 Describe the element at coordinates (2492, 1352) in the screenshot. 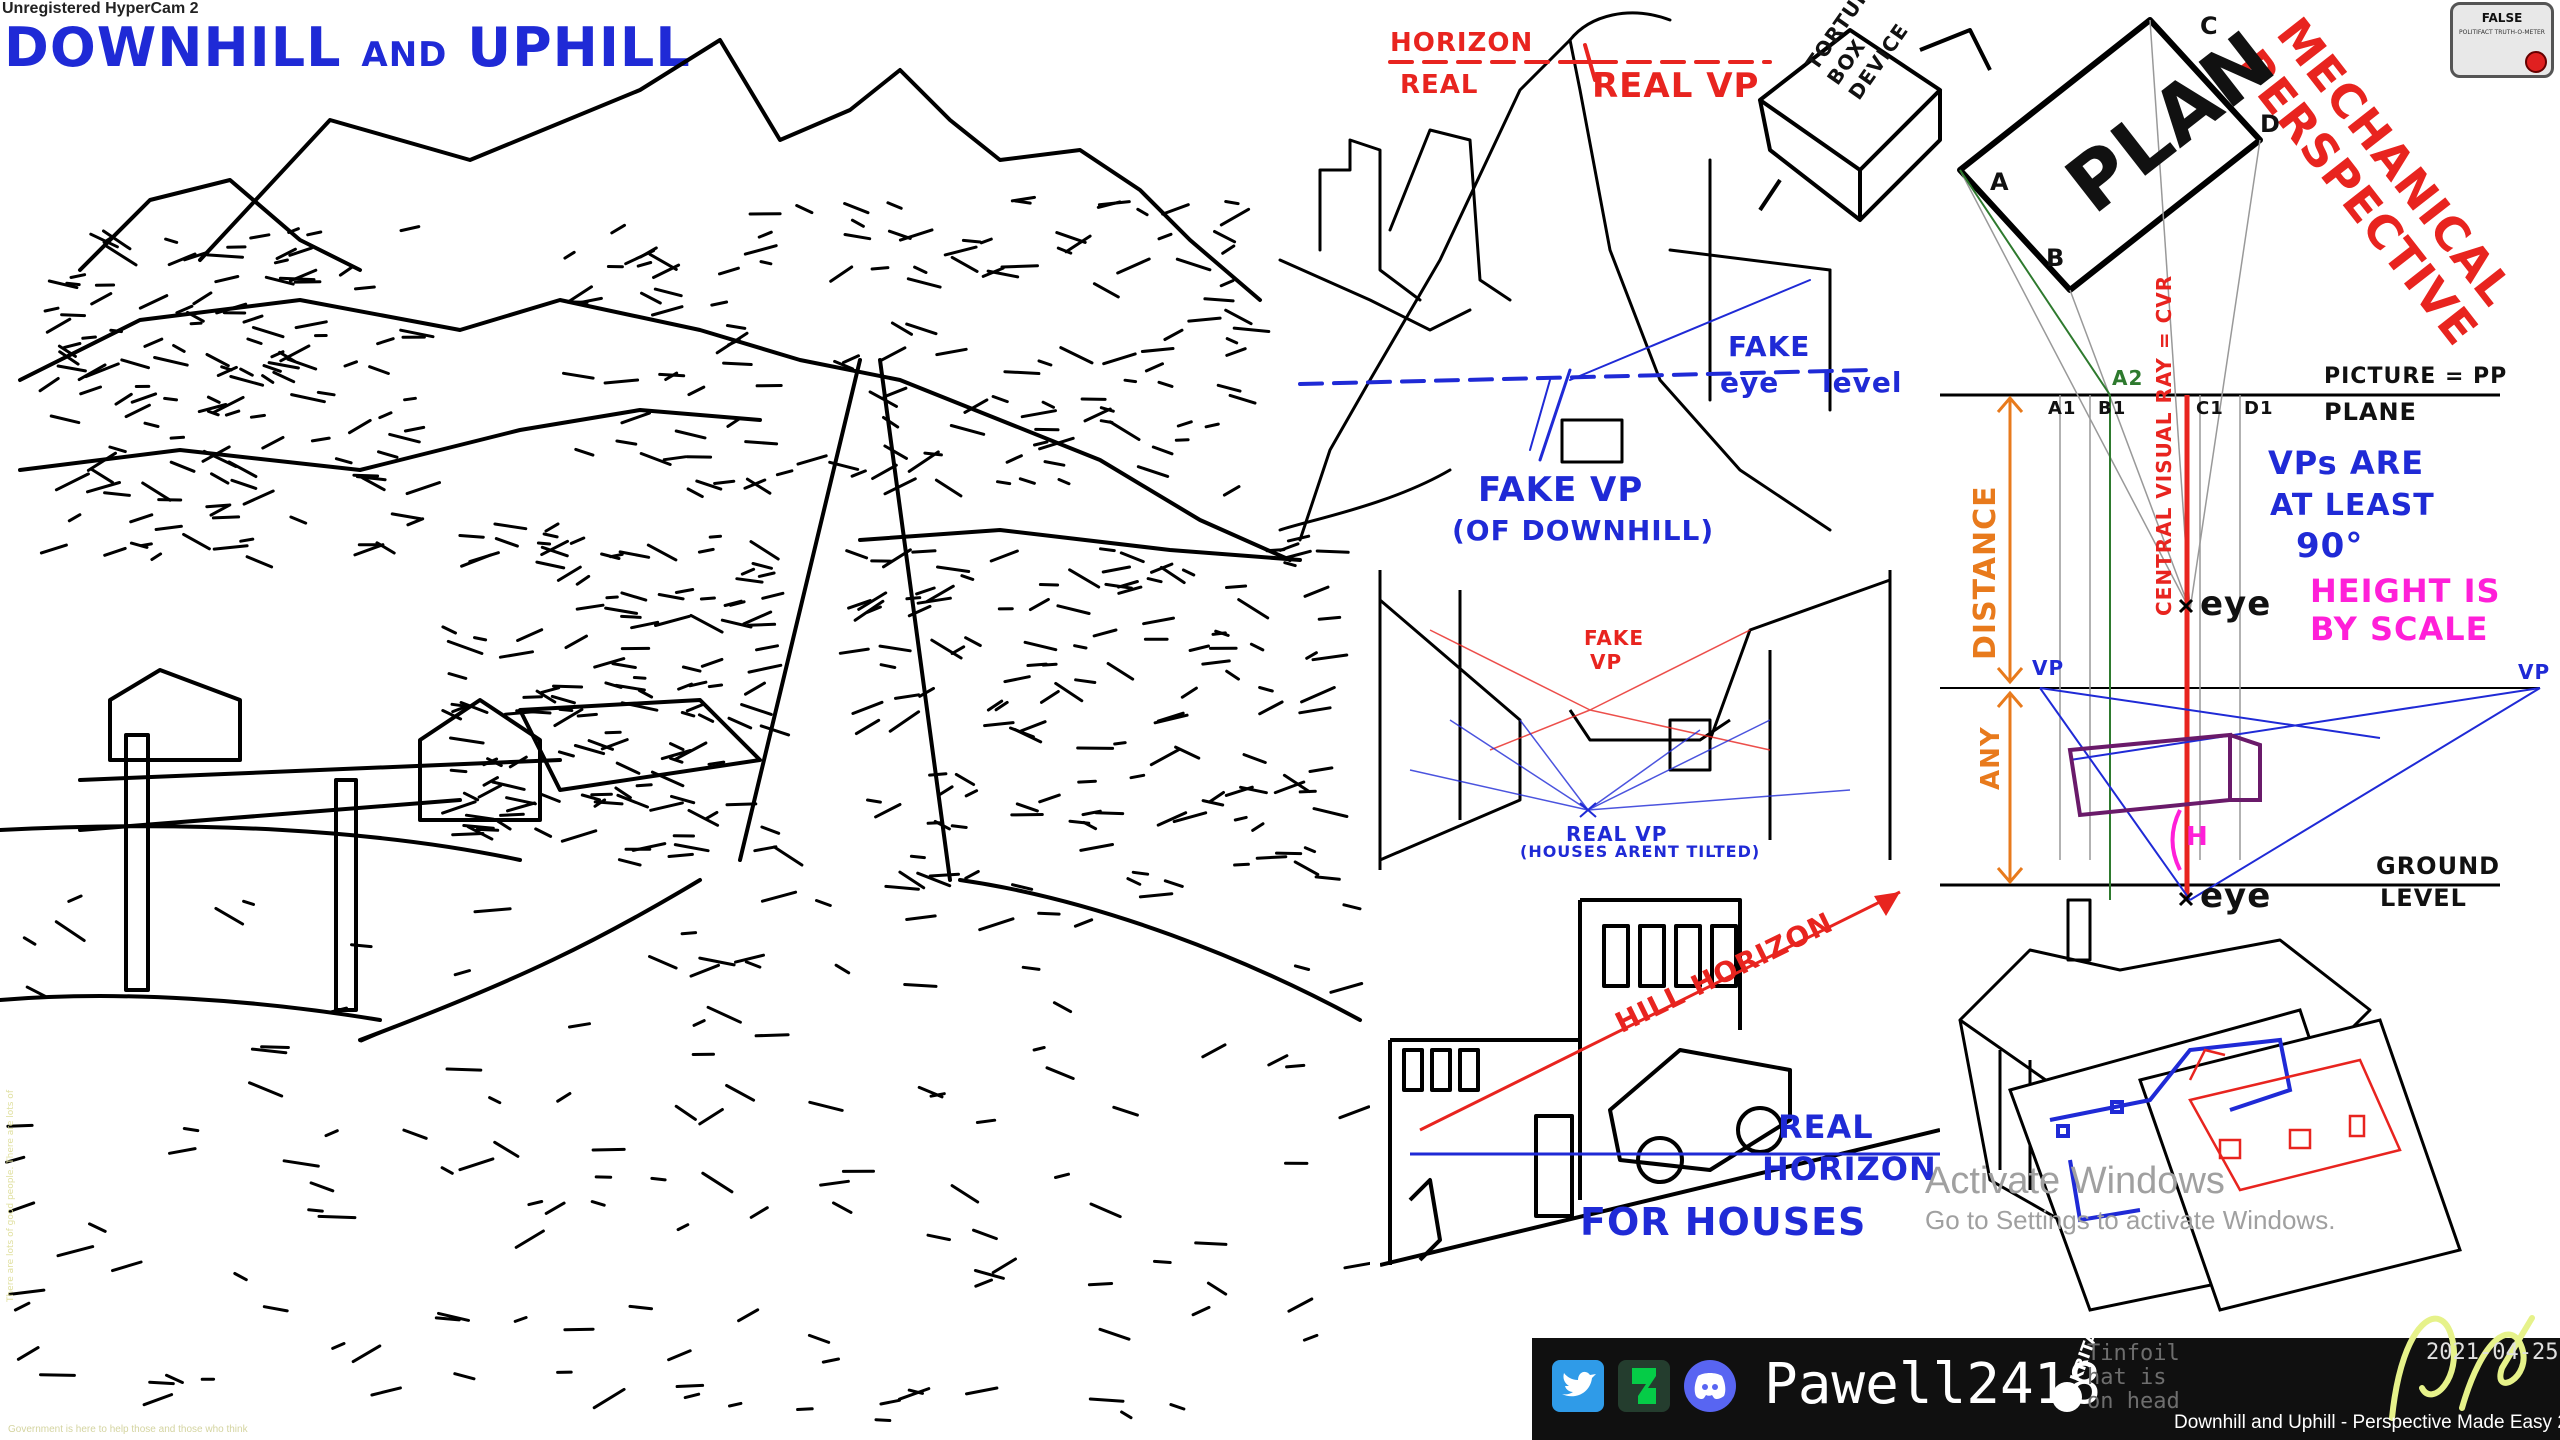

I see `stream-date: 2021-04-25` at that location.